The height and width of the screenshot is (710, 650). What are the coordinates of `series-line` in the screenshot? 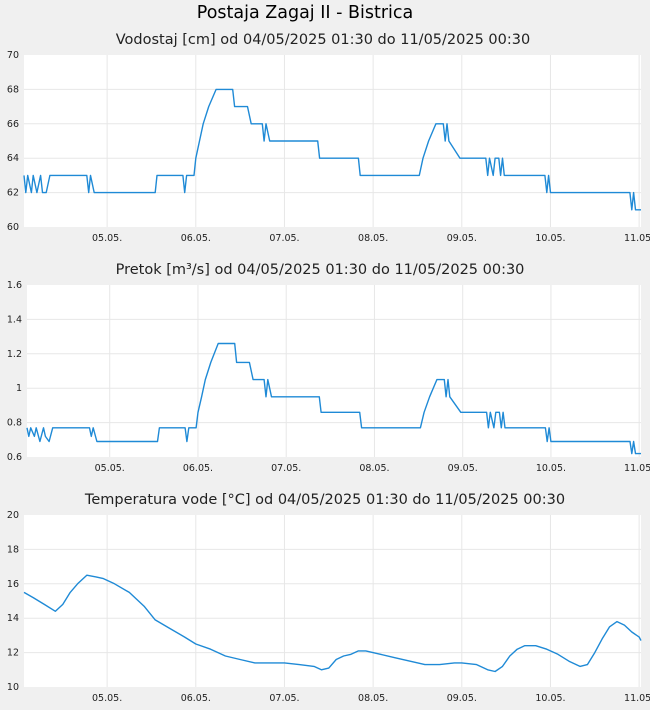 It's located at (332, 623).